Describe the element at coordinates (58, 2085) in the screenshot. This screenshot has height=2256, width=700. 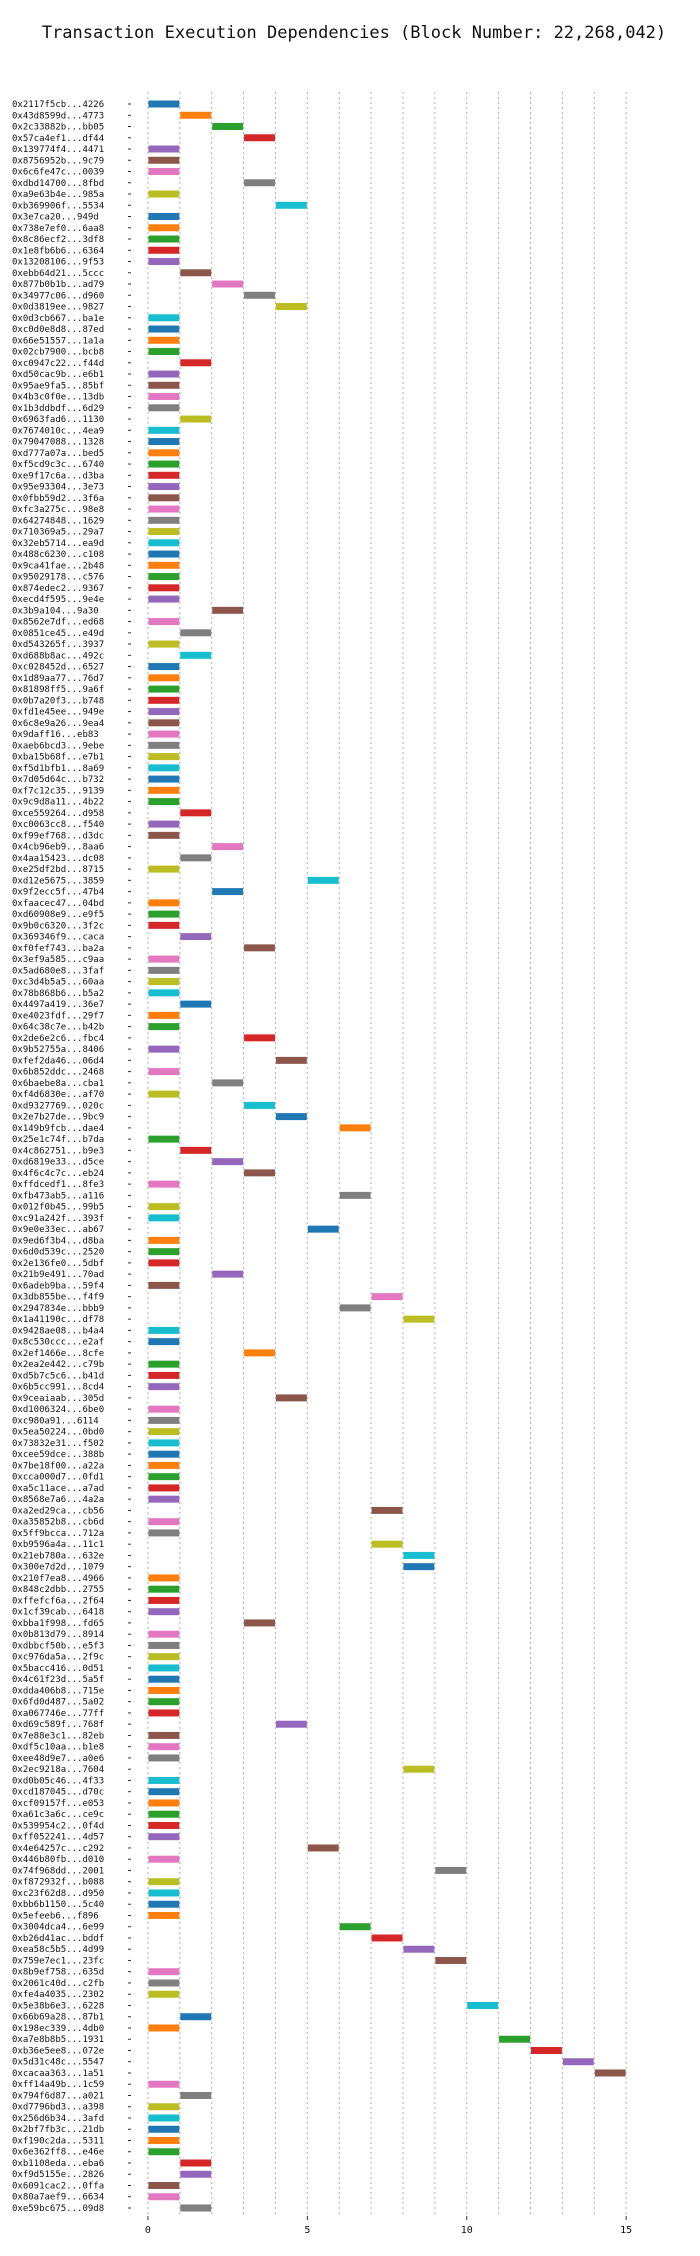
I see `y-tick-label: 0xff14a49b...1c59` at that location.